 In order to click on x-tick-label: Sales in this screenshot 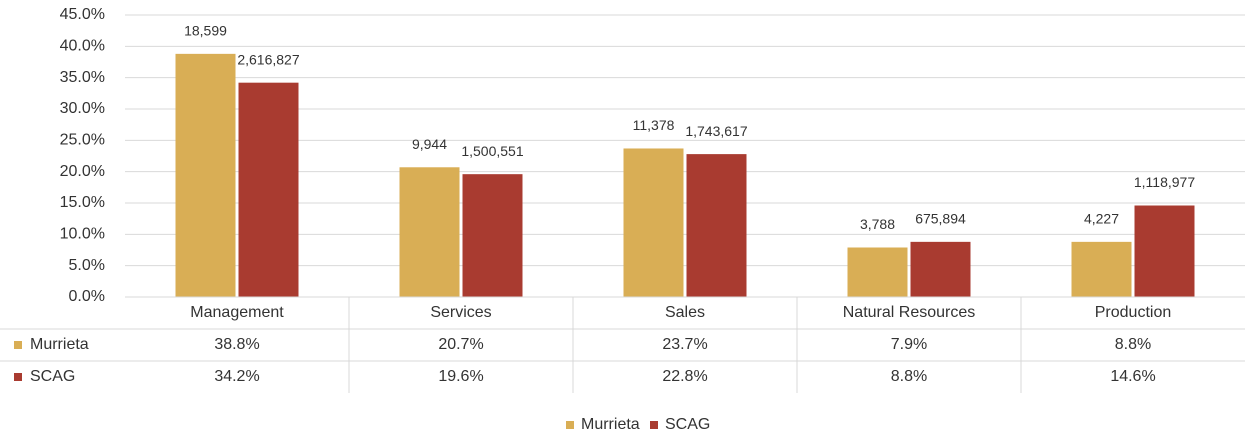, I will do `click(685, 312)`.